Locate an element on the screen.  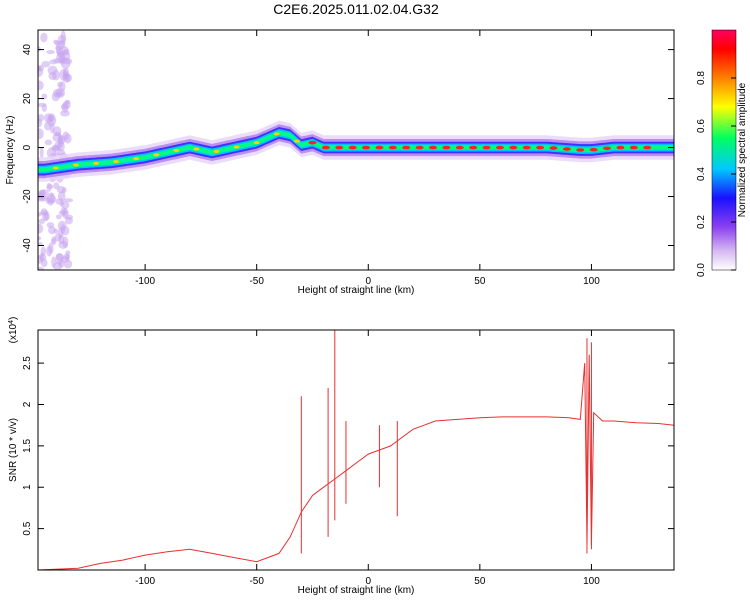
snr-x-label: Height of straight line (km) is located at coordinates (356, 590).